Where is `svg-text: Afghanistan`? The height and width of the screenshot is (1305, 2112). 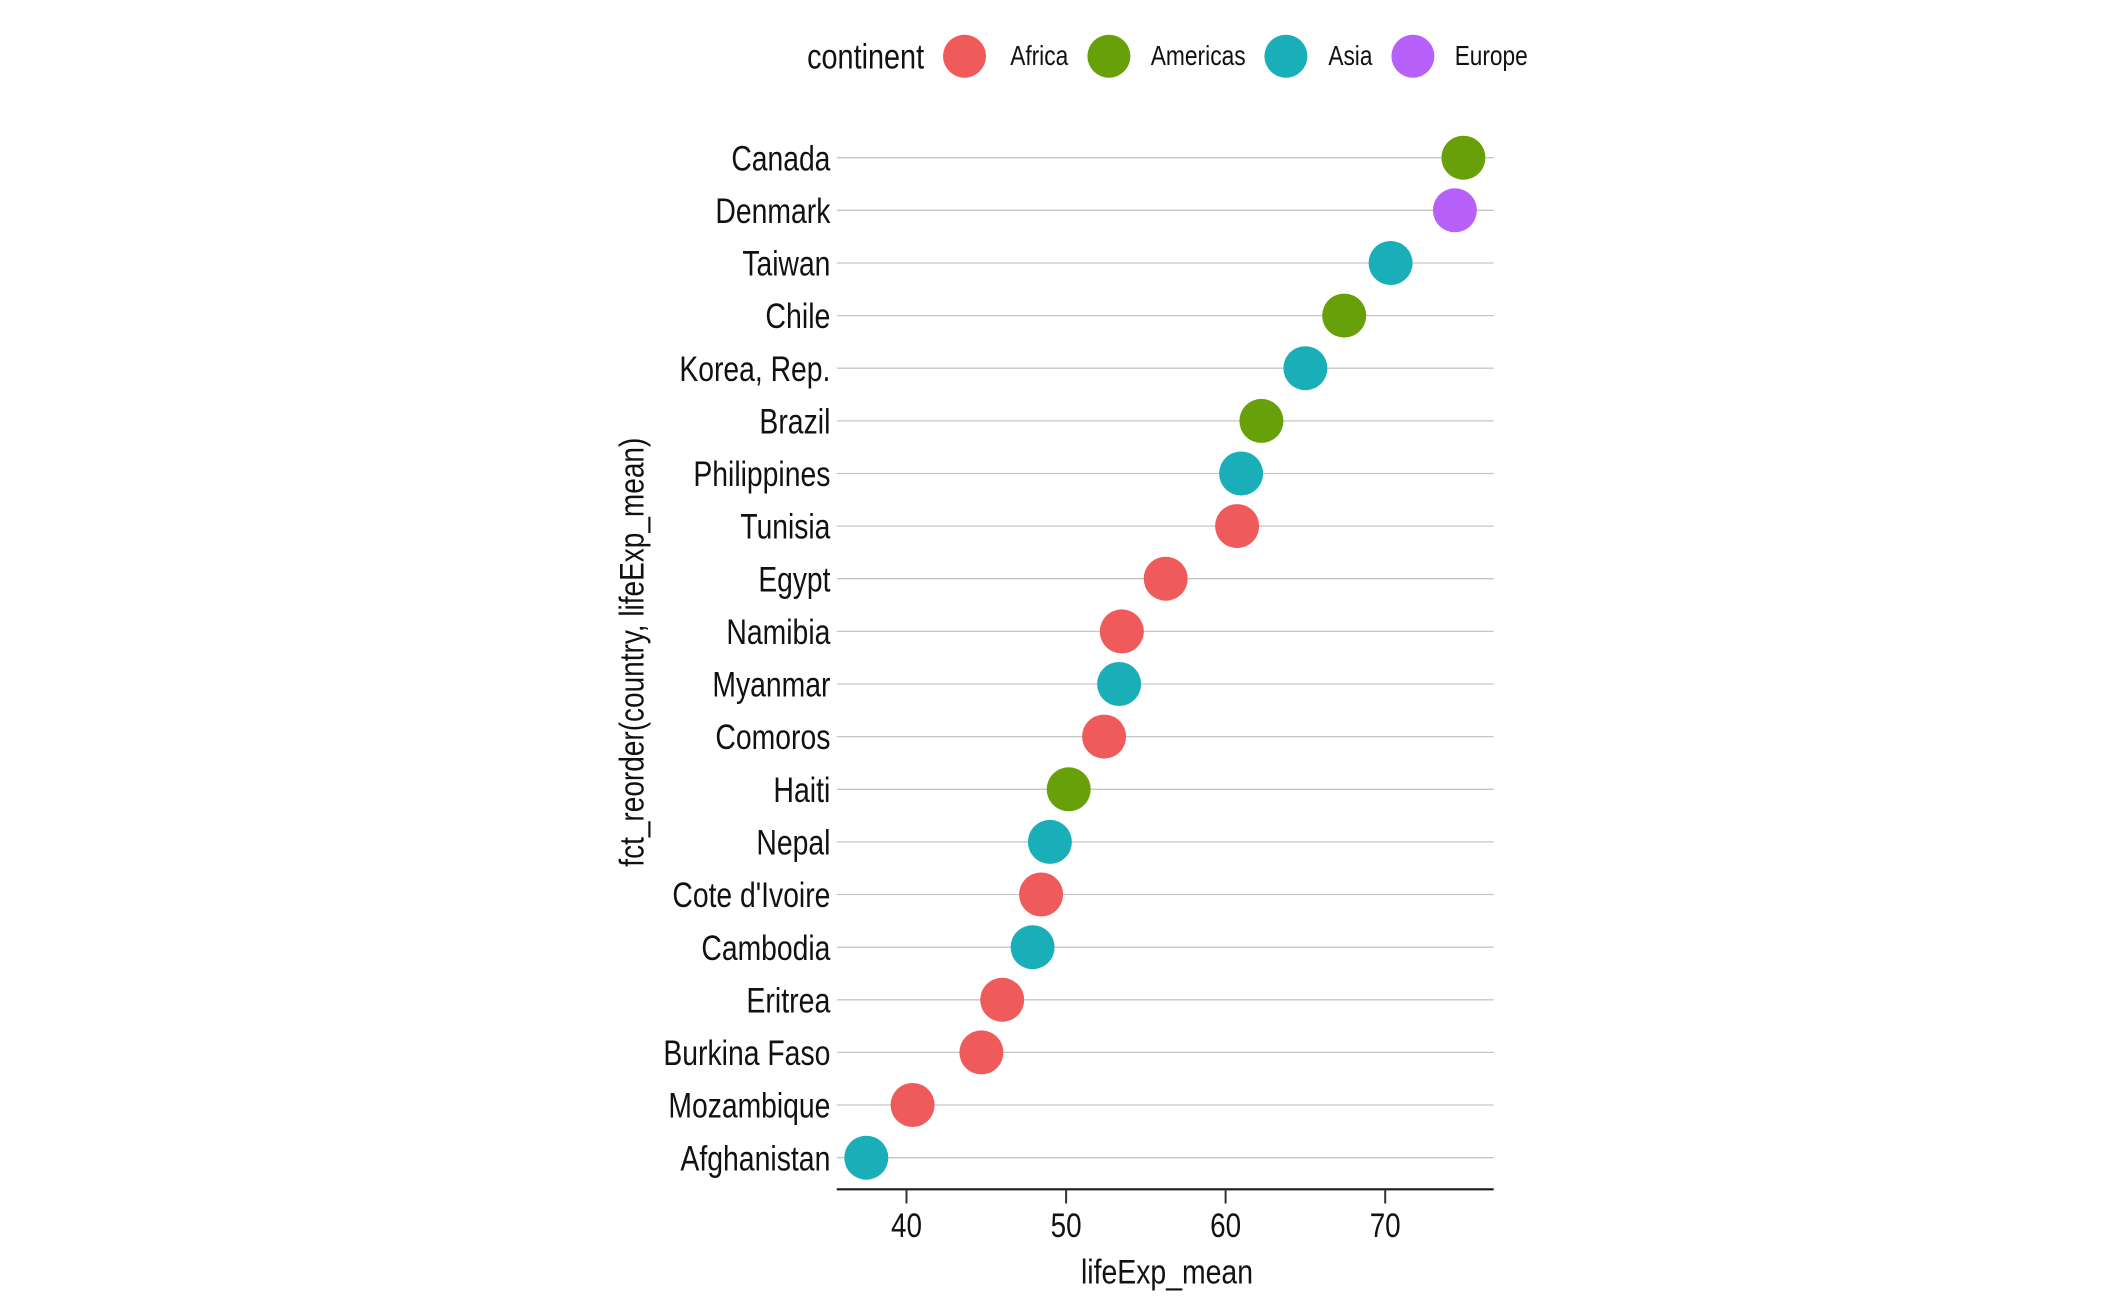
svg-text: Afghanistan is located at coordinates (755, 1158).